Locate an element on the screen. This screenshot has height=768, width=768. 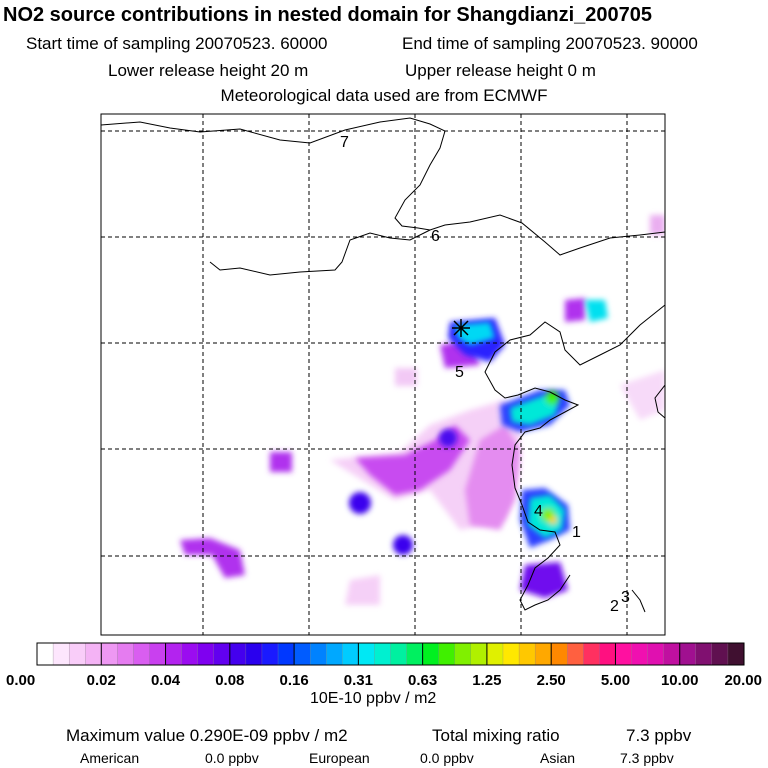
blue-core-south is located at coordinates (544, 580).